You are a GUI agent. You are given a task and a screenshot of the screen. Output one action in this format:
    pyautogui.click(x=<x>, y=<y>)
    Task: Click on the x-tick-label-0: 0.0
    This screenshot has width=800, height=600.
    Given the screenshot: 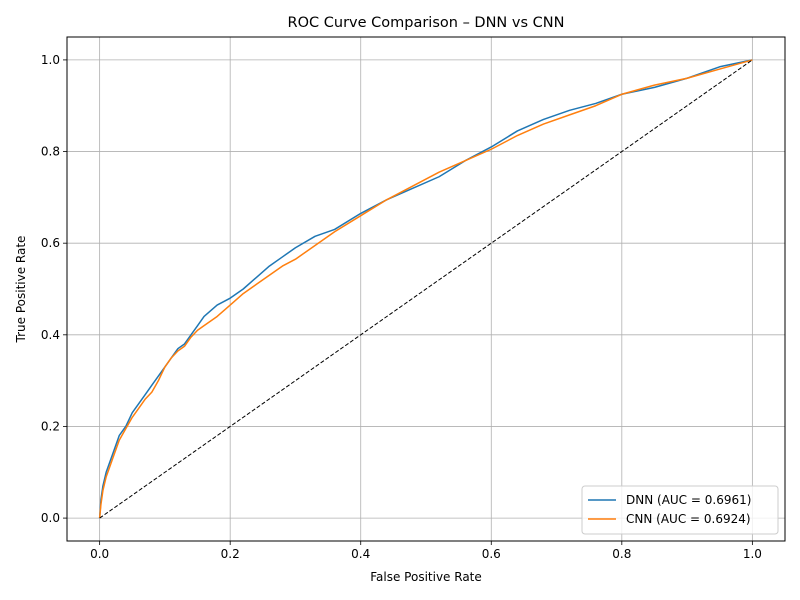 What is the action you would take?
    pyautogui.click(x=99, y=554)
    